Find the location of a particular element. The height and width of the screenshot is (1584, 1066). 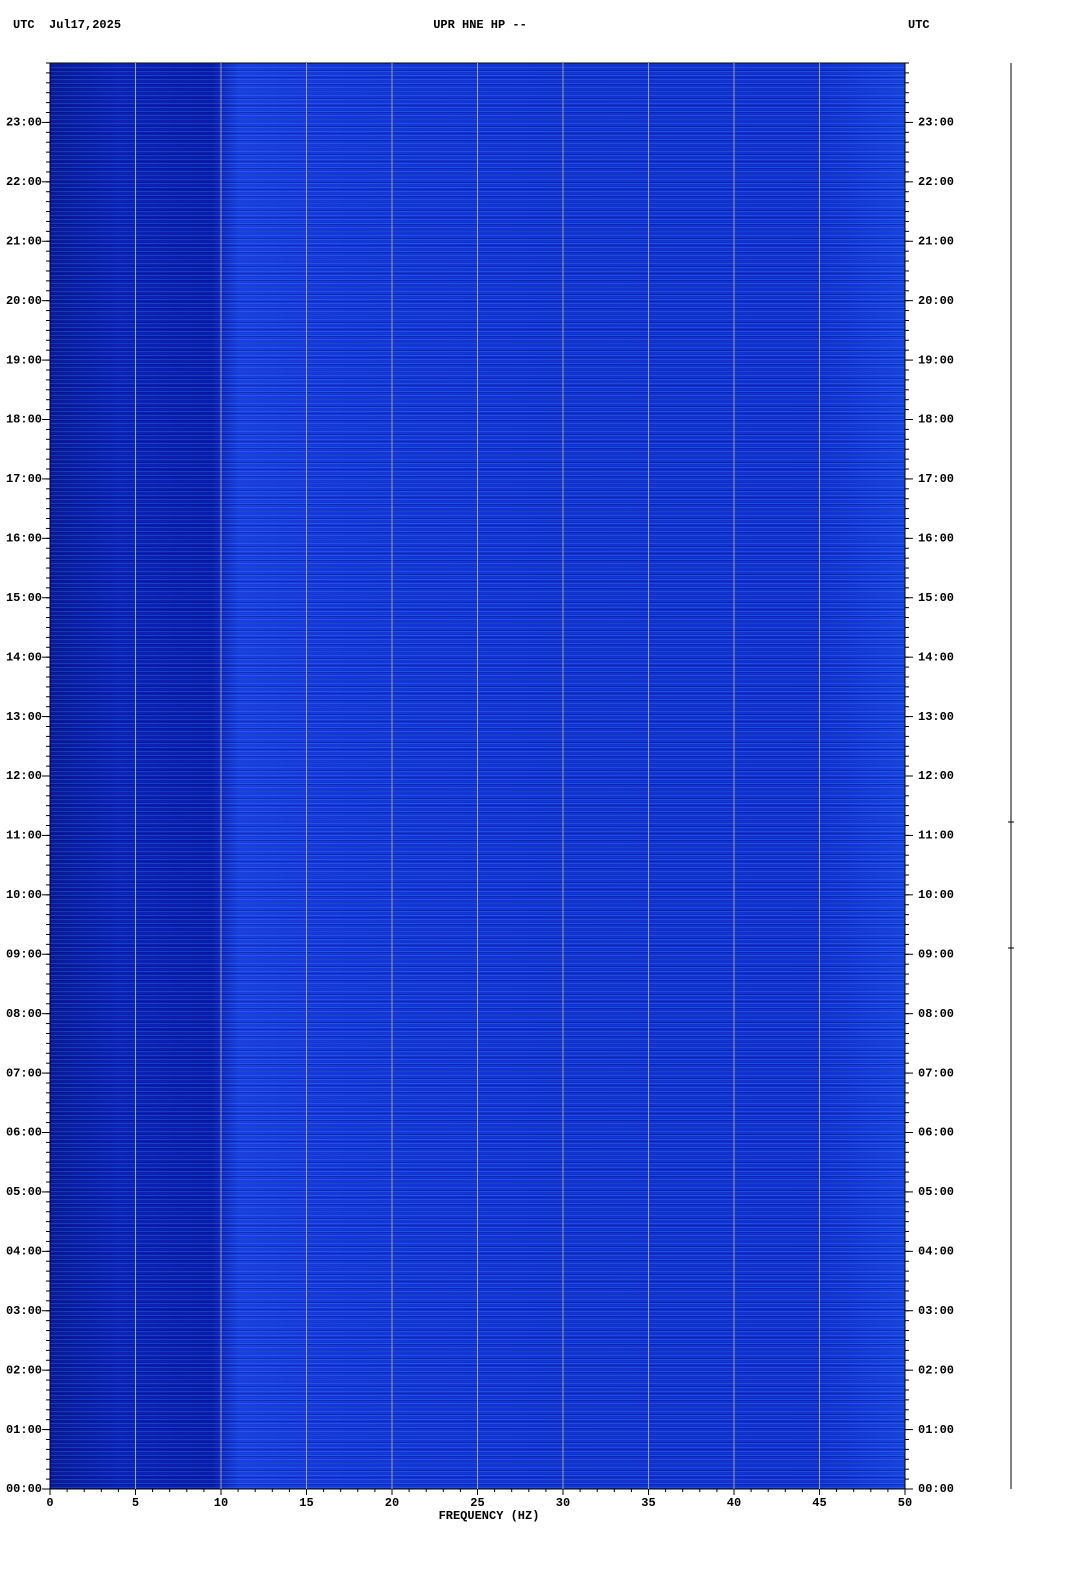

y-tick-label-right: 19:00 is located at coordinates (936, 360).